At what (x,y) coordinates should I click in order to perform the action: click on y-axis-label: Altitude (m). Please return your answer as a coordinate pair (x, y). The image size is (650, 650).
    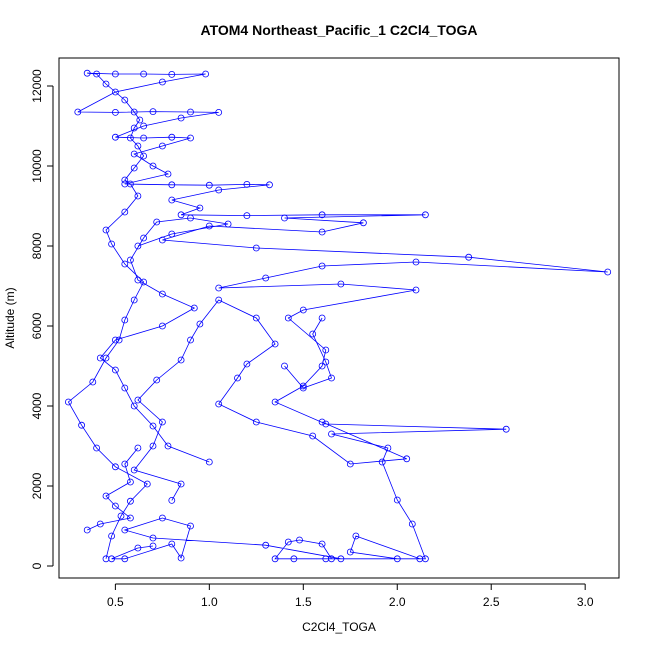
    Looking at the image, I should click on (10, 317).